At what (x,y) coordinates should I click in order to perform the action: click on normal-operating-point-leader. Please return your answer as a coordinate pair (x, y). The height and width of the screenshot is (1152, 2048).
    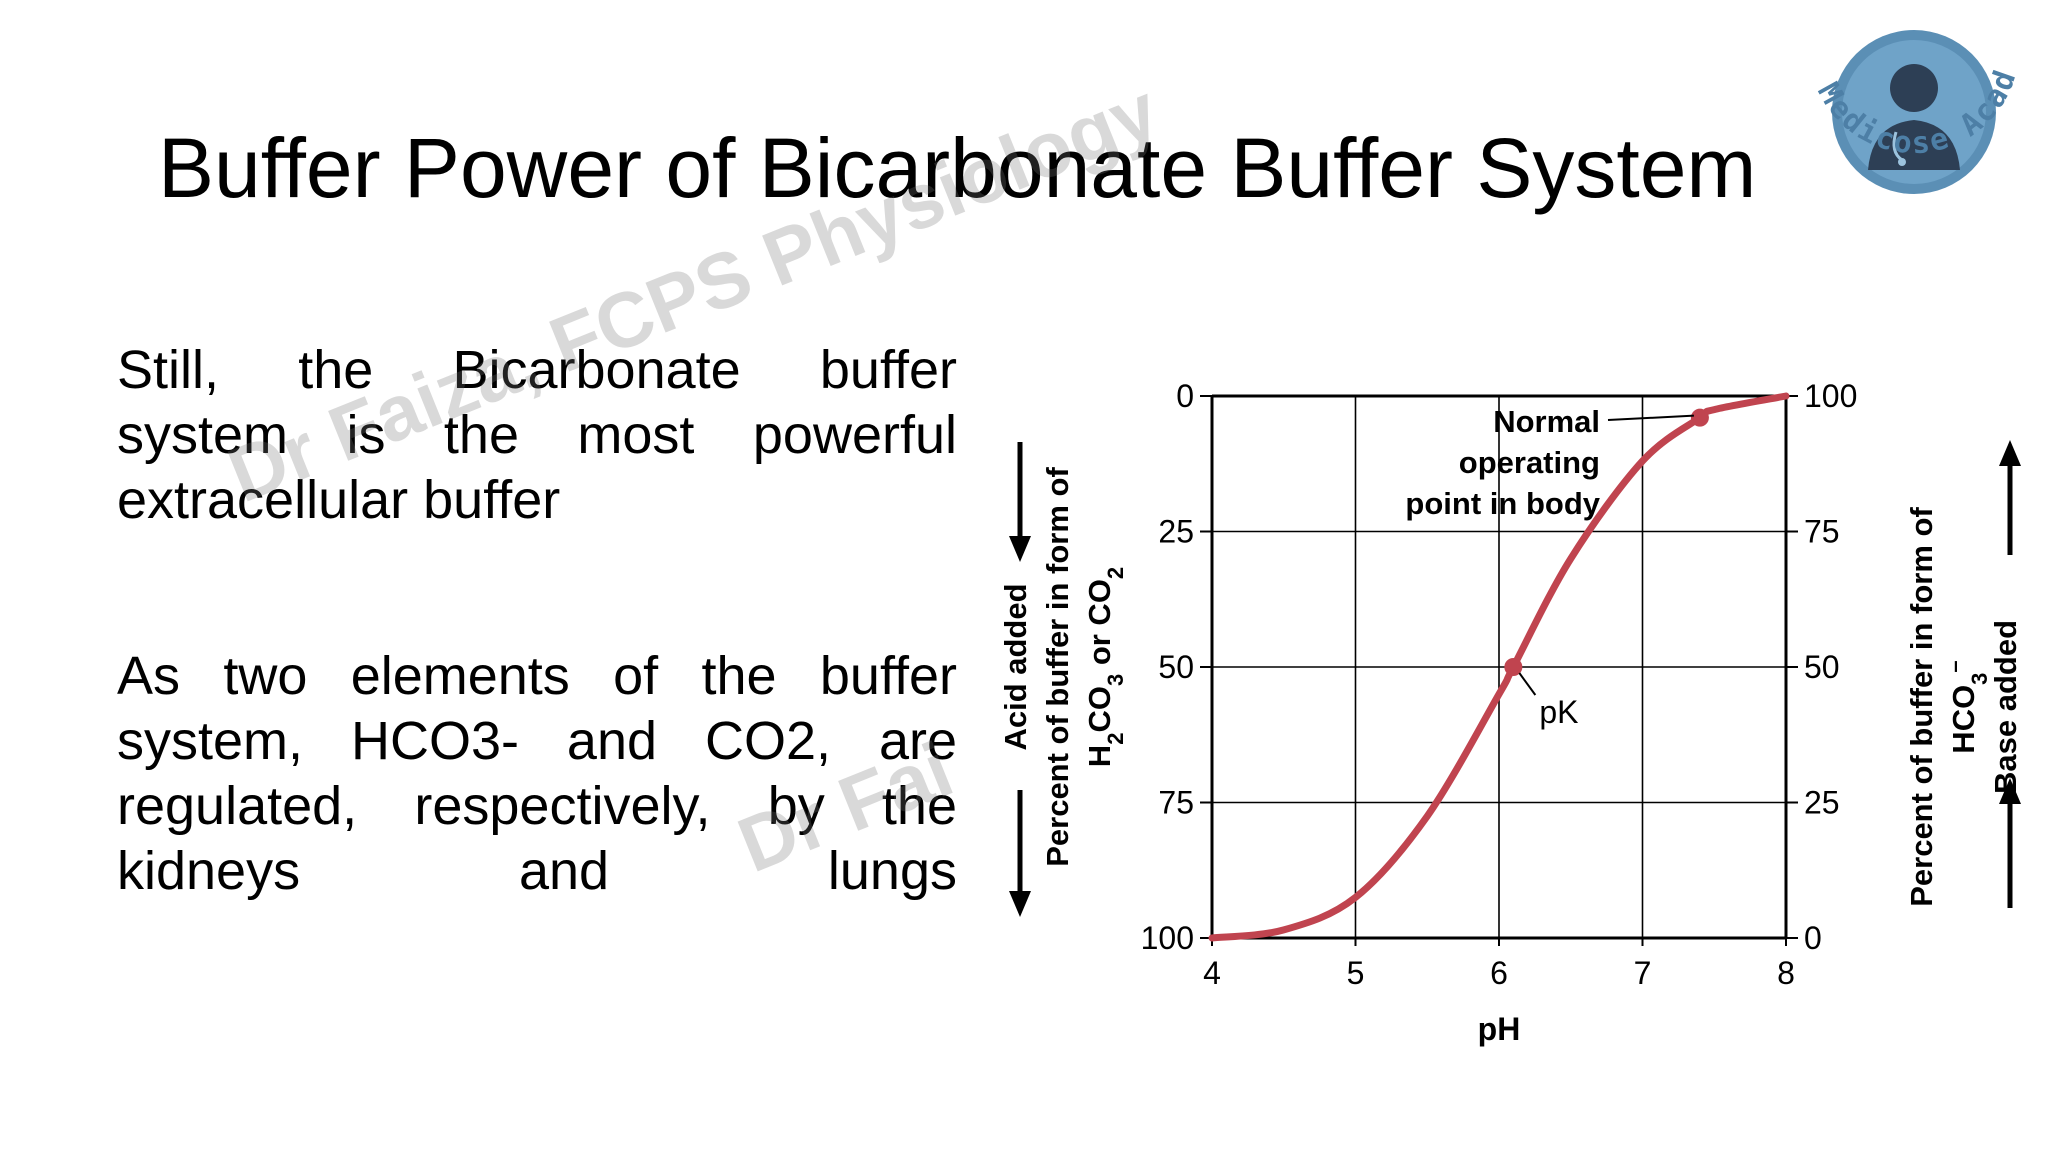
    Looking at the image, I should click on (1650, 417).